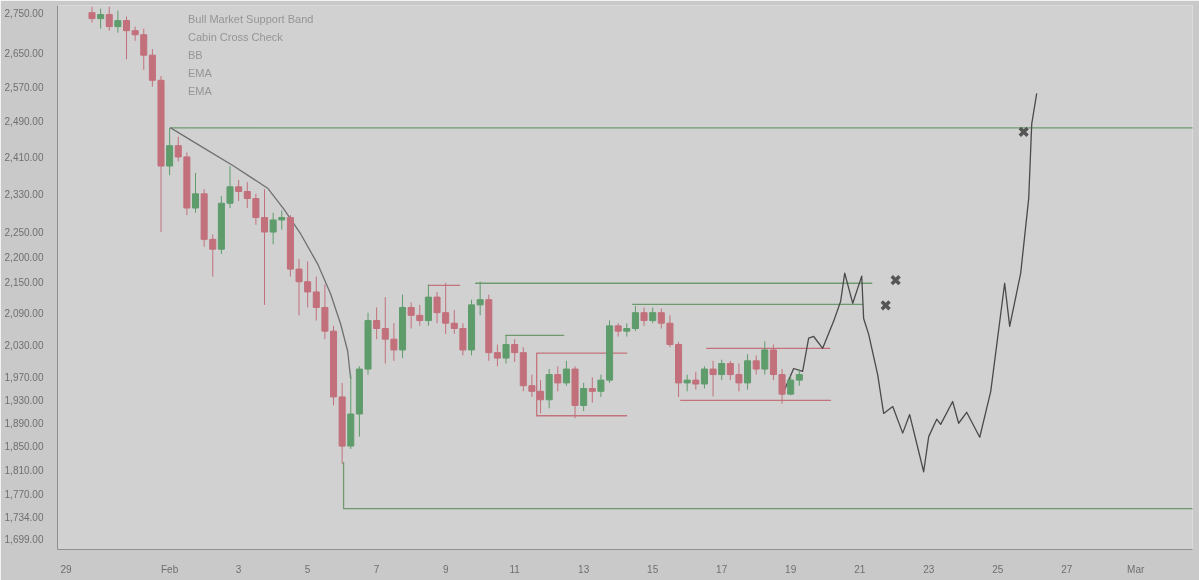 The height and width of the screenshot is (580, 1199). Describe the element at coordinates (24, 233) in the screenshot. I see `y-tick-label: 2,250.00` at that location.